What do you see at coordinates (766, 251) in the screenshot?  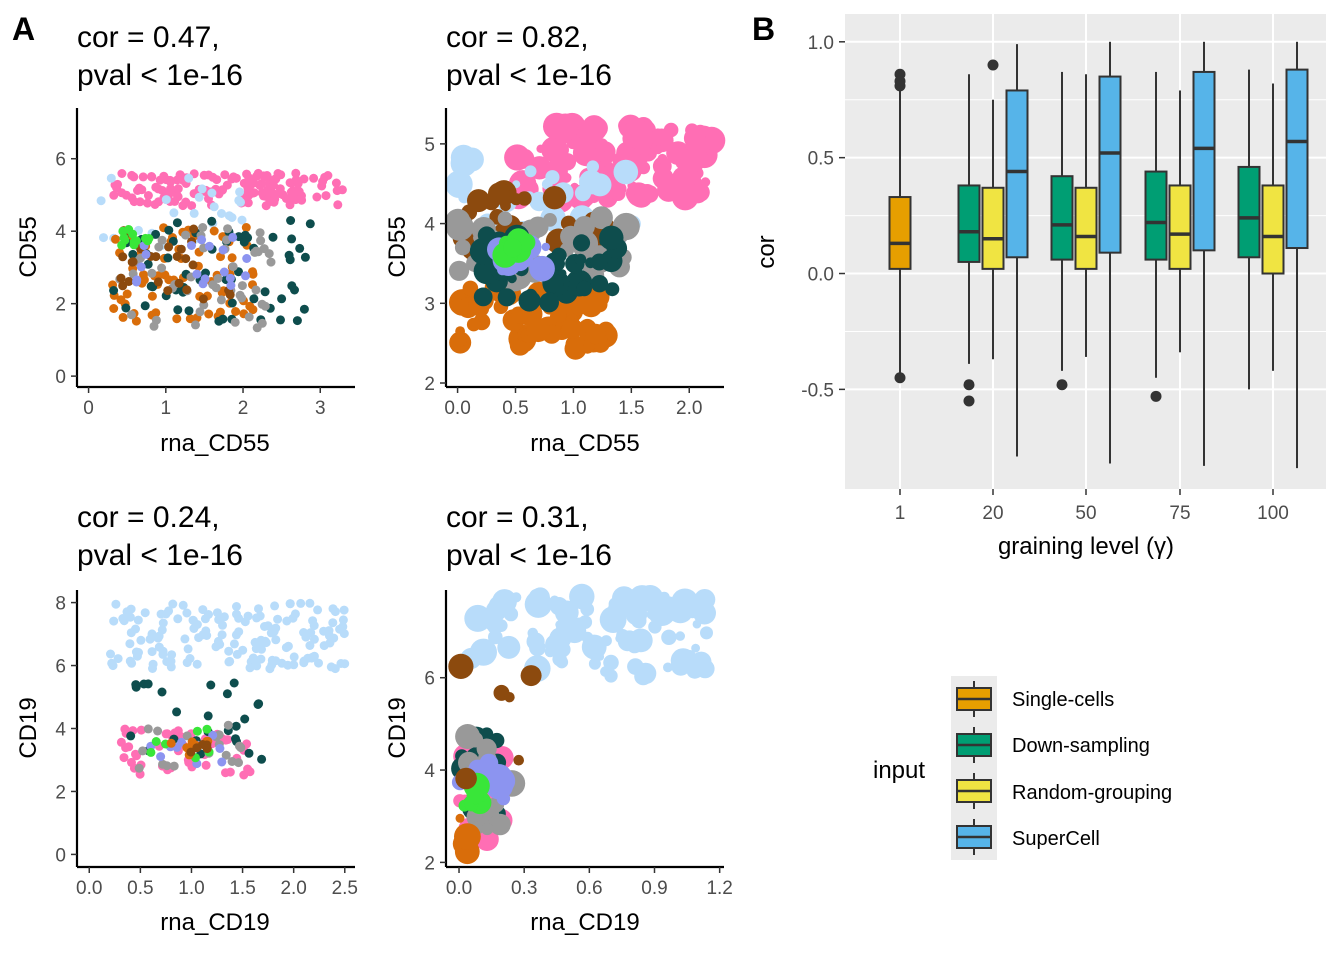 I see `boxplot-y-axis-label: cor` at bounding box center [766, 251].